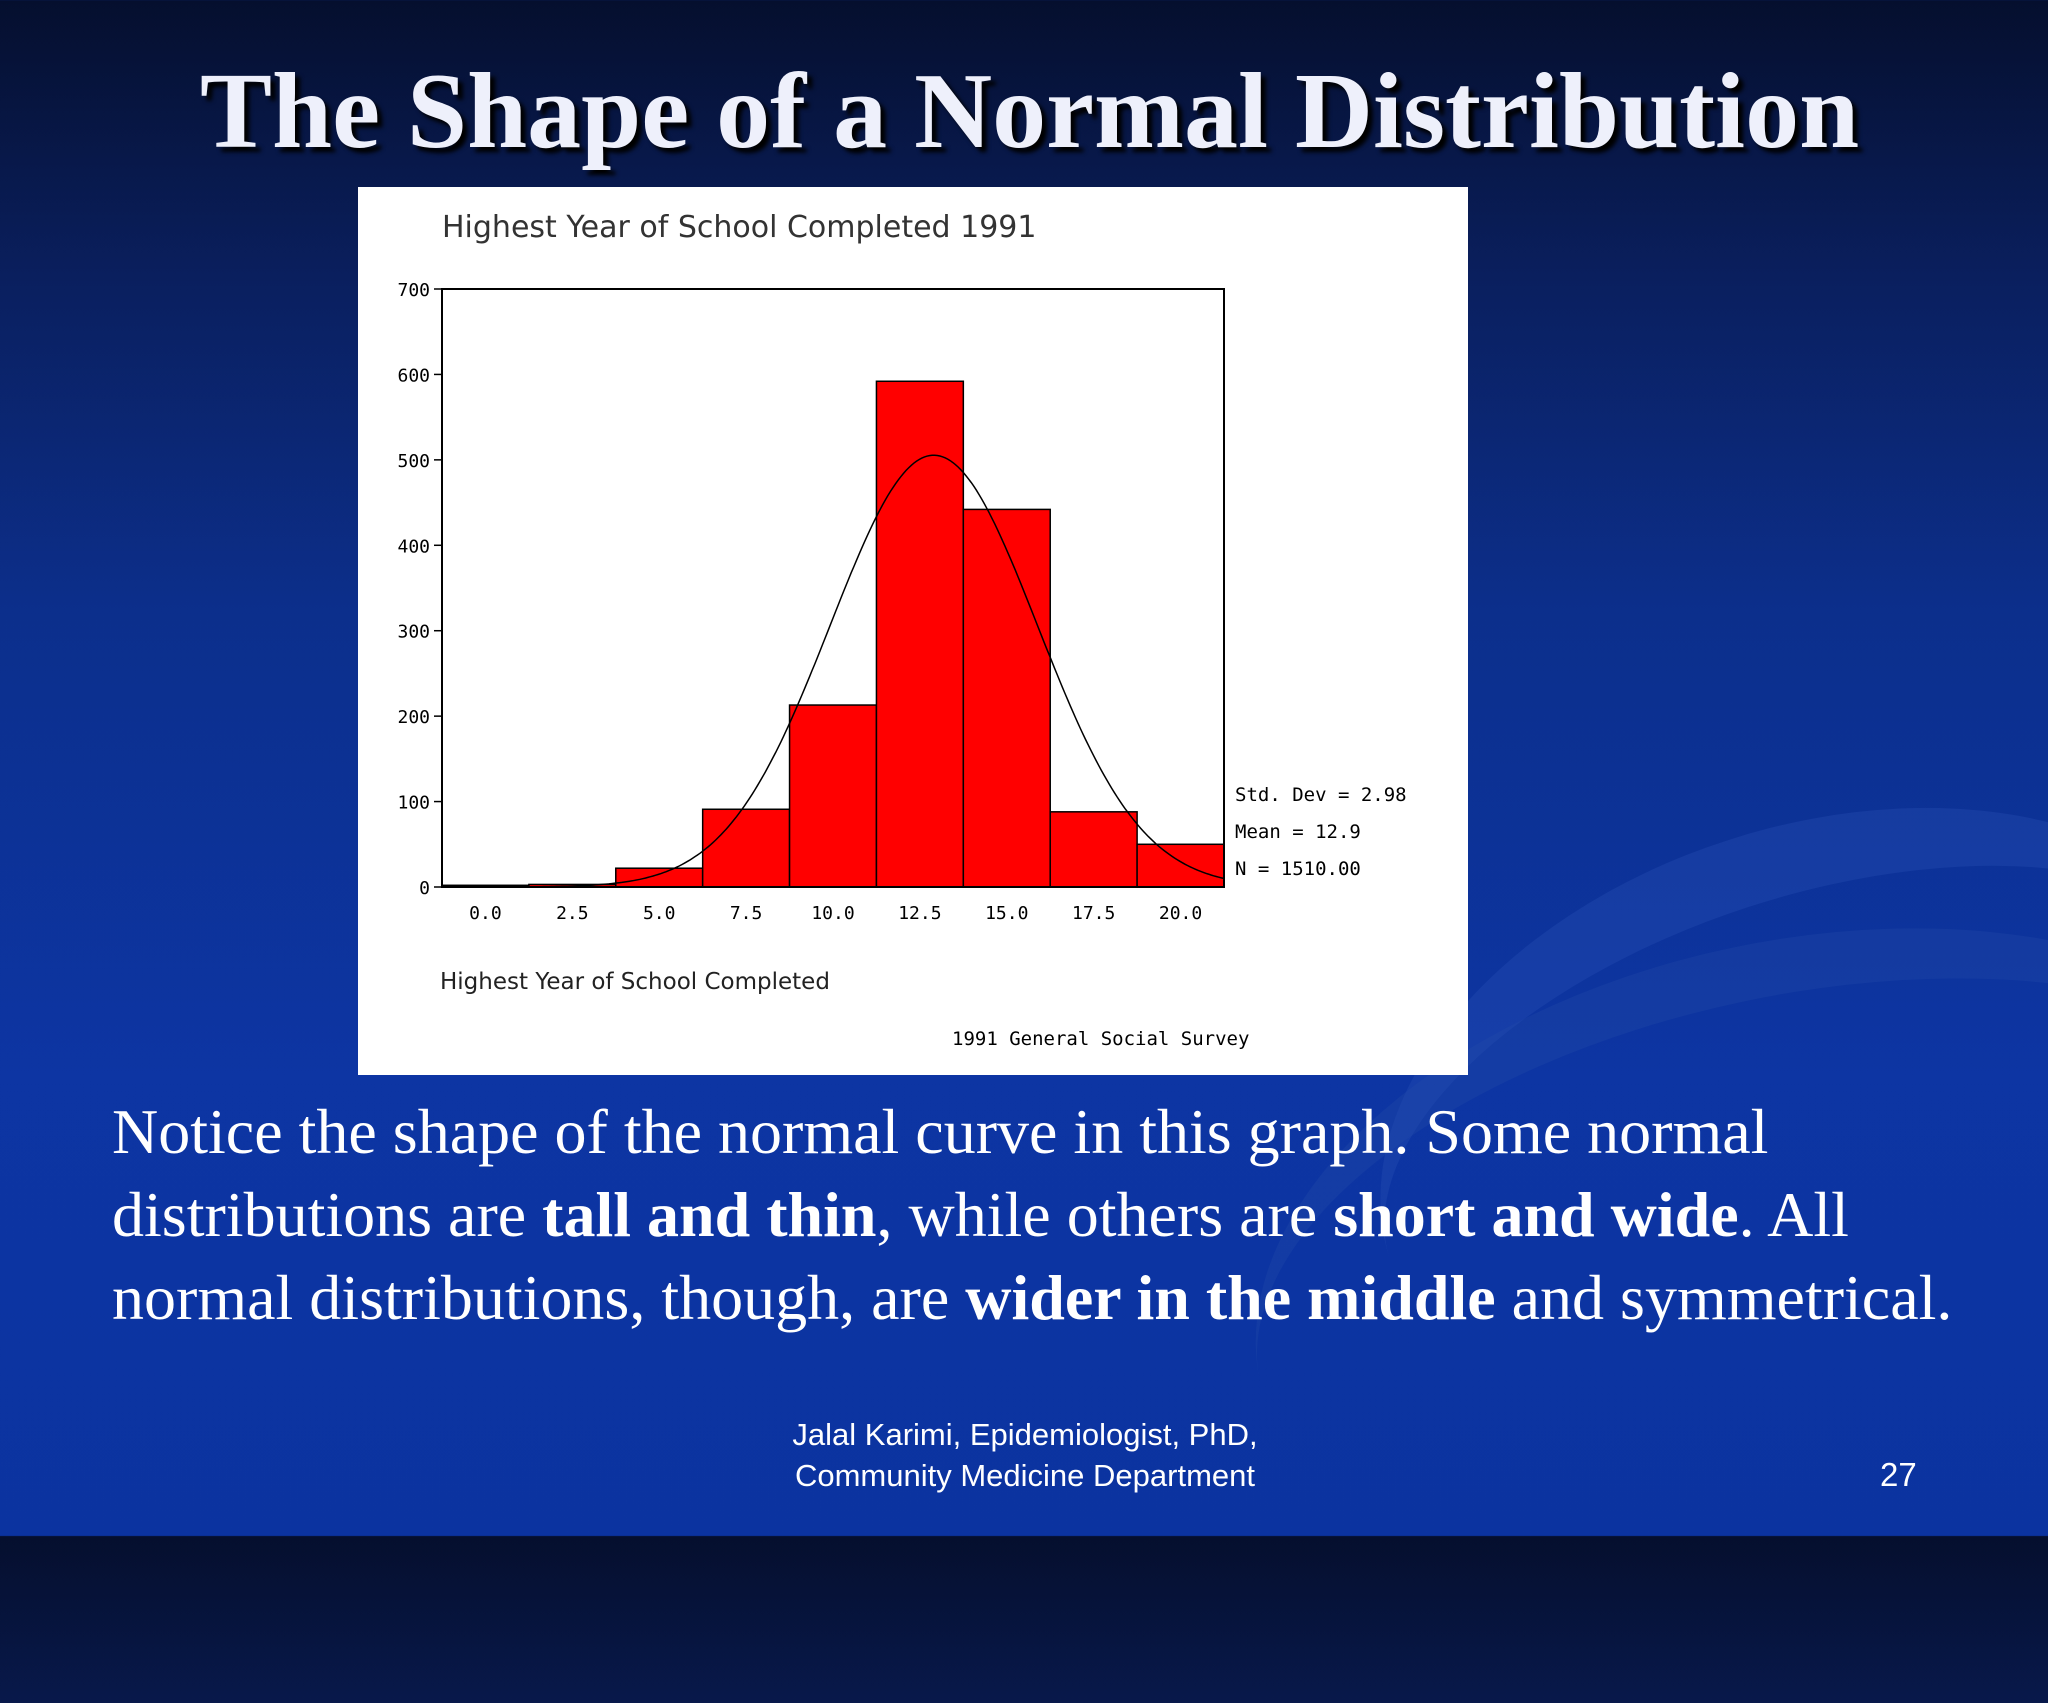 The height and width of the screenshot is (1703, 2048). I want to click on source-note: 1991 General Social Survey, so click(1100, 1039).